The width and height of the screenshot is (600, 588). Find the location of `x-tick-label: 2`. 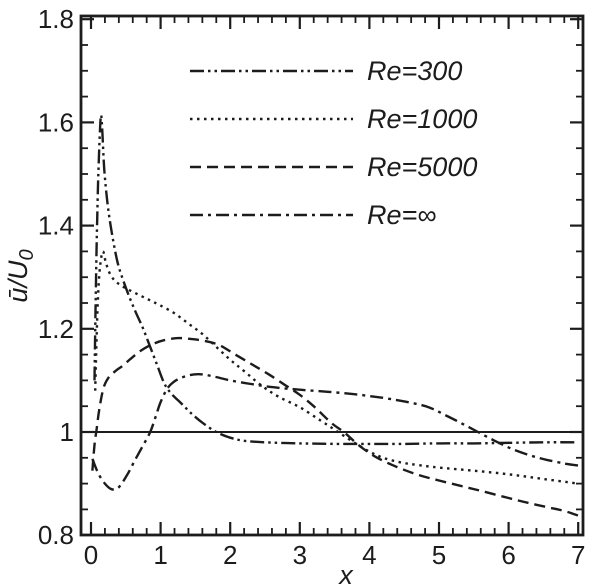

x-tick-label: 2 is located at coordinates (230, 555).